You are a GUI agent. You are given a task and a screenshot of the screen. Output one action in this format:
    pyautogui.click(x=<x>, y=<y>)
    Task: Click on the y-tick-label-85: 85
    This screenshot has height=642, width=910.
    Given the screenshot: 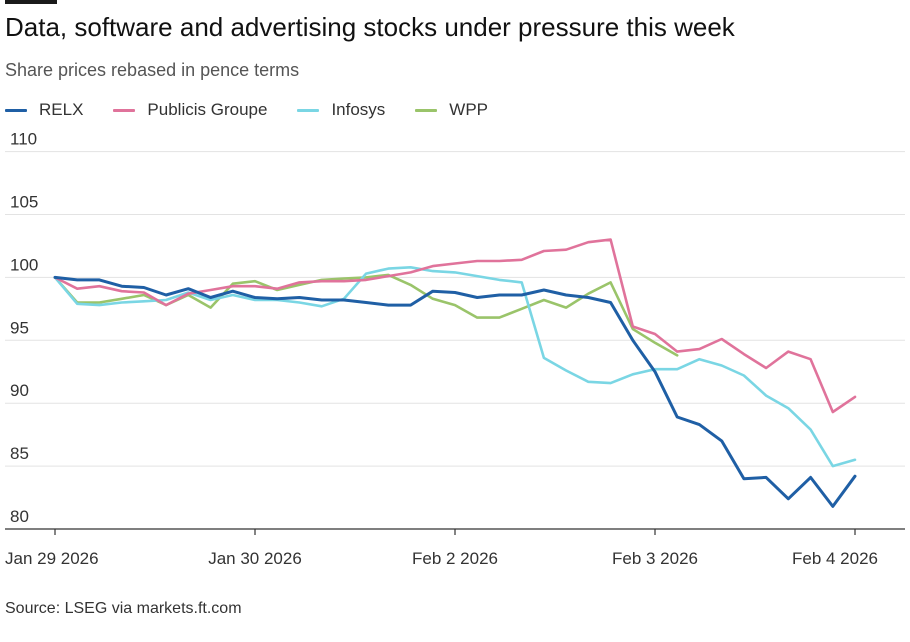 What is the action you would take?
    pyautogui.click(x=19, y=453)
    